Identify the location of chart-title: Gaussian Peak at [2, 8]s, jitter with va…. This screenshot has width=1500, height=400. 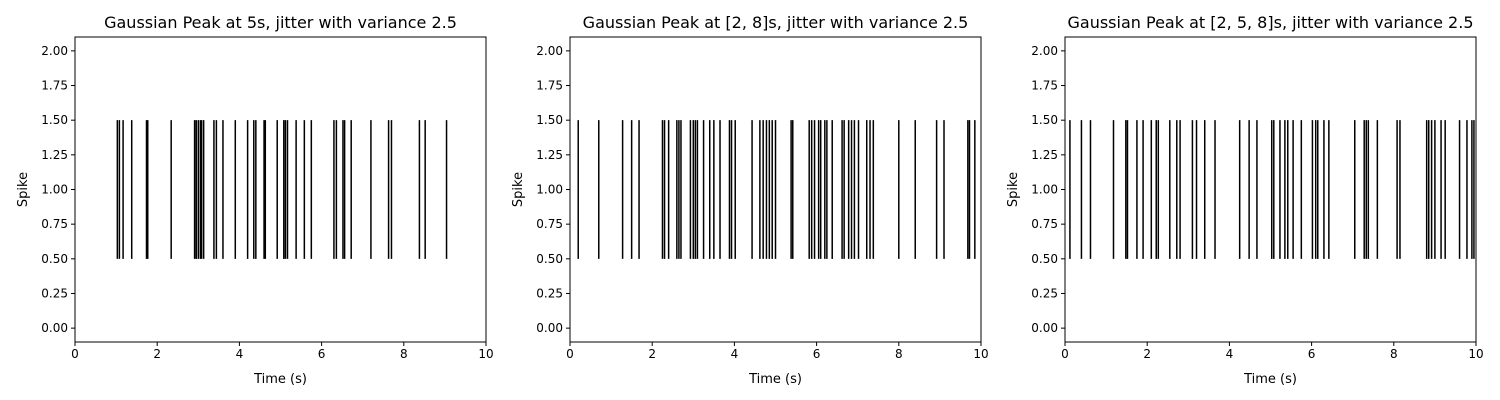
(776, 22).